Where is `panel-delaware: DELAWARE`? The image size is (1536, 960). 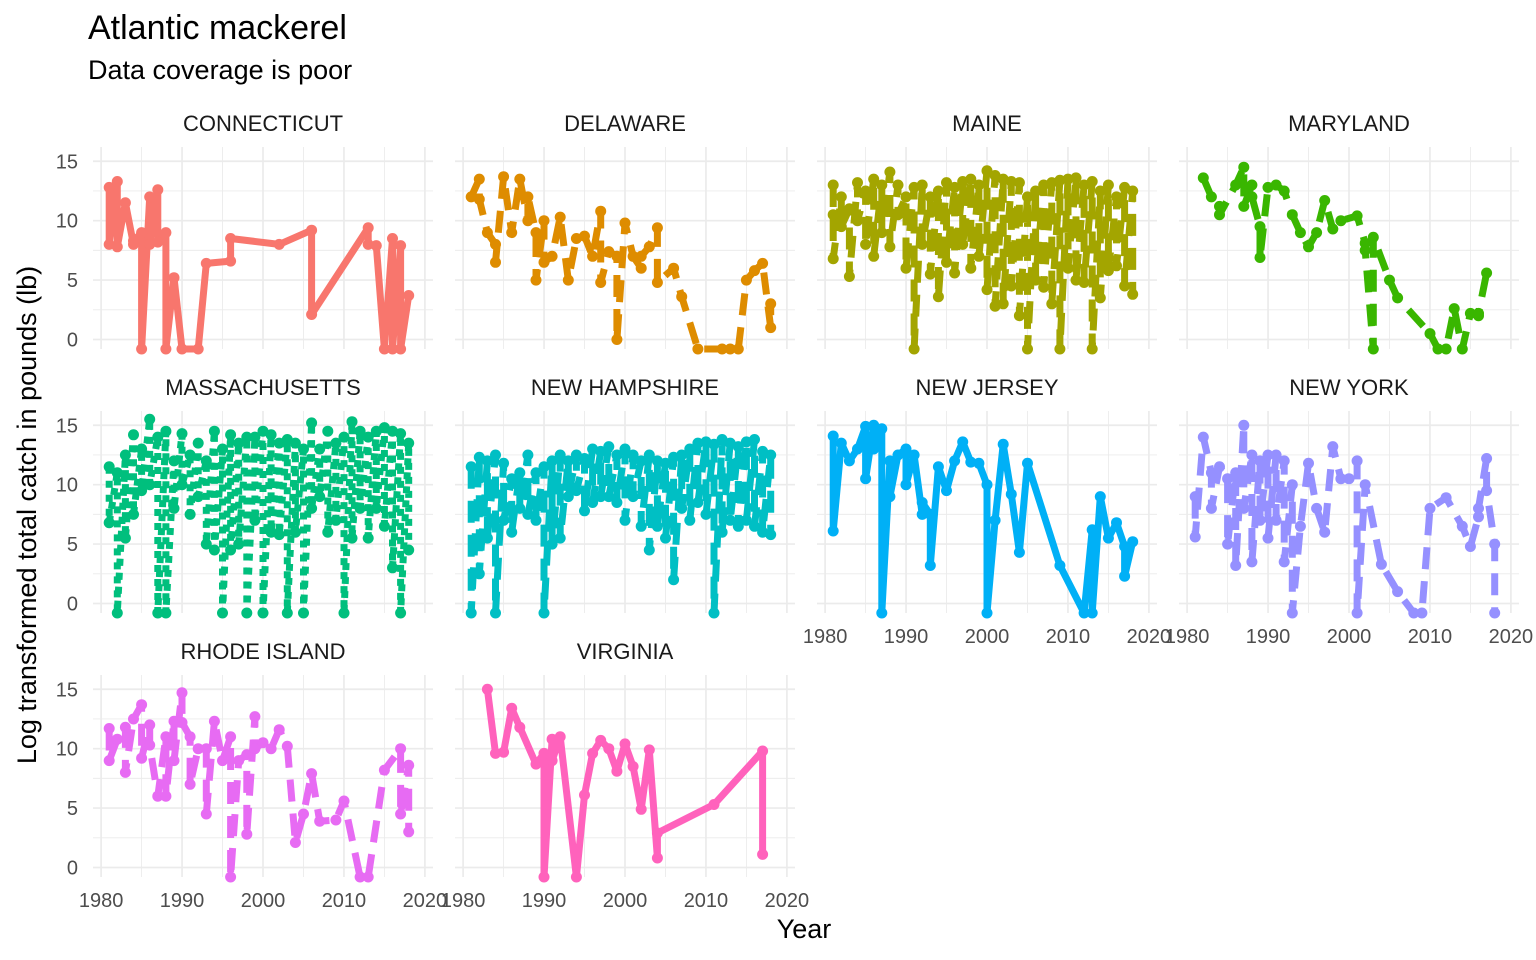
panel-delaware: DELAWARE is located at coordinates (625, 233).